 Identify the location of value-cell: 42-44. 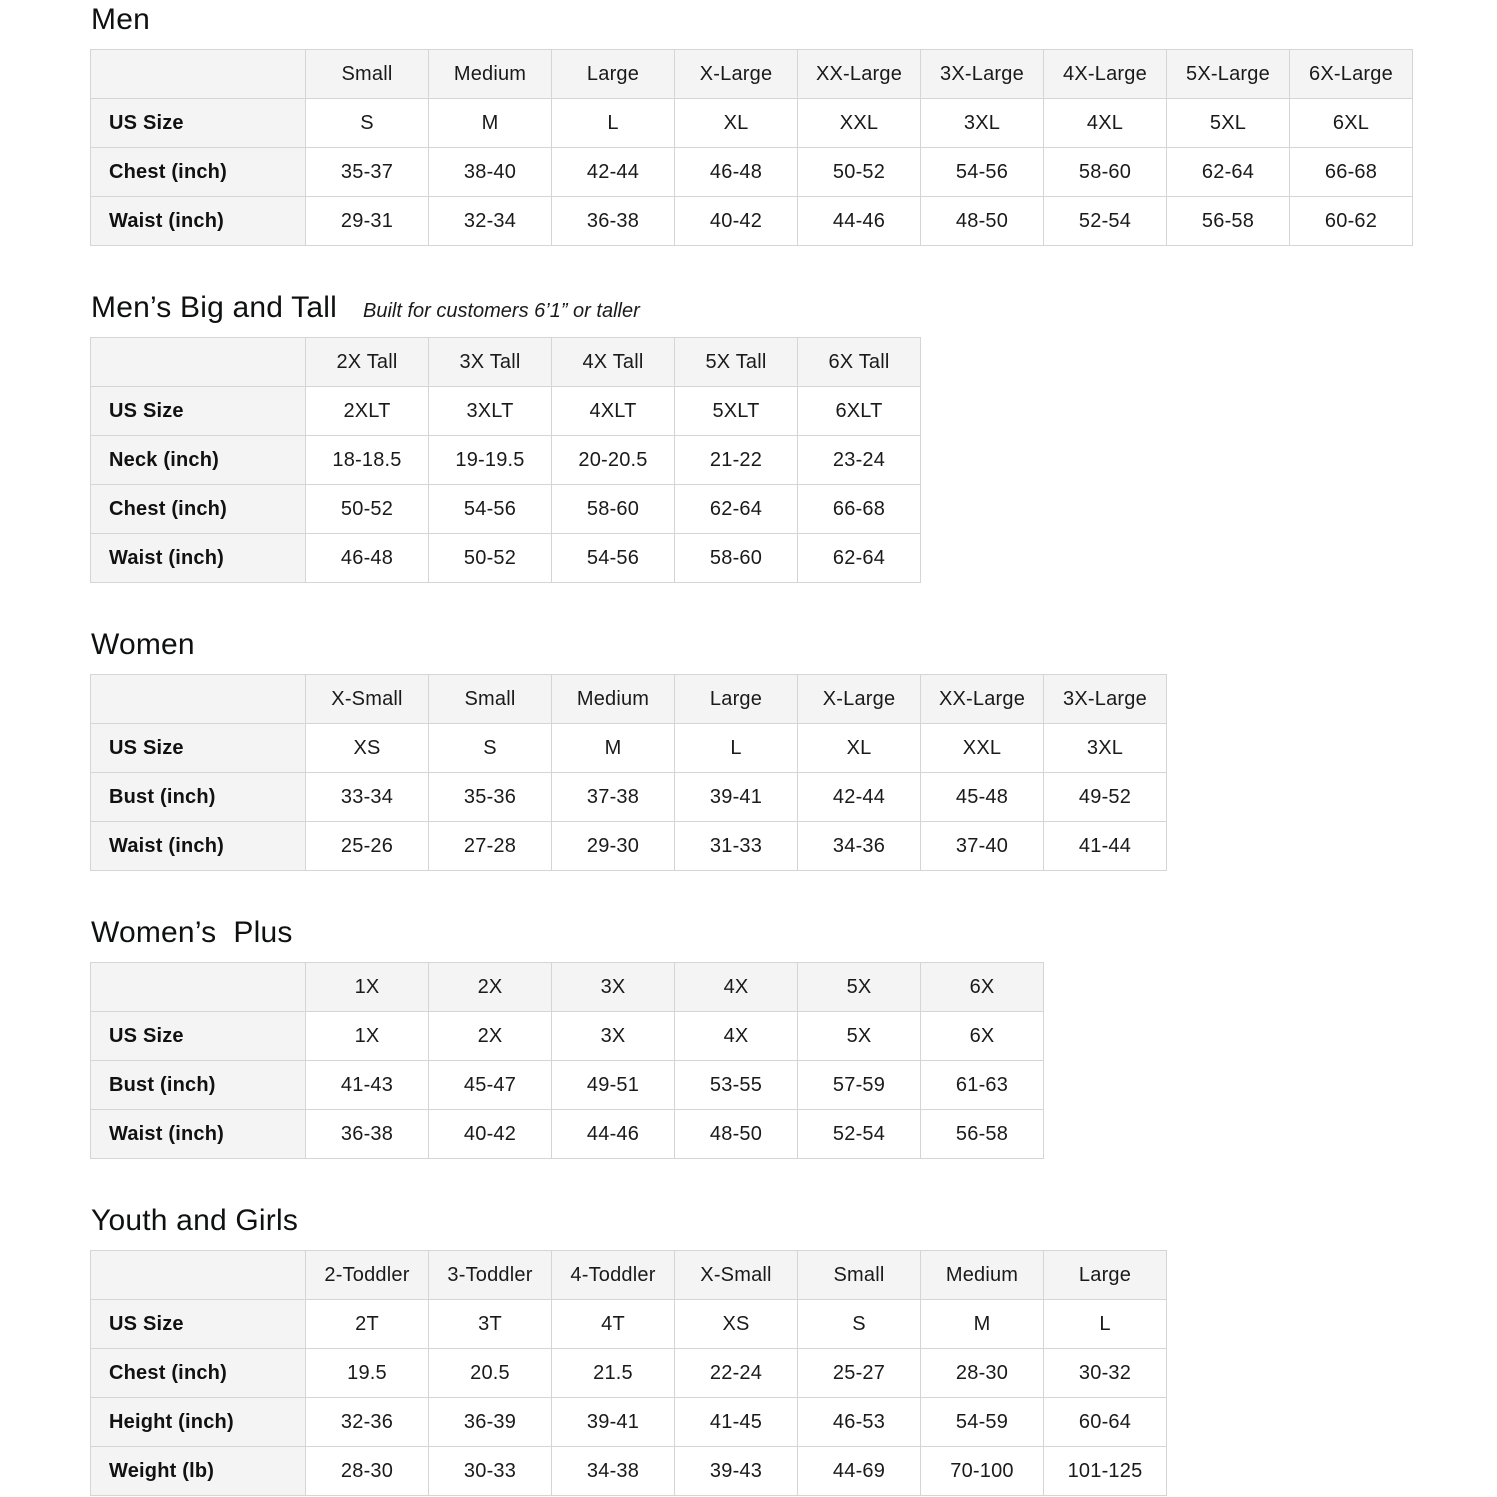
(859, 797).